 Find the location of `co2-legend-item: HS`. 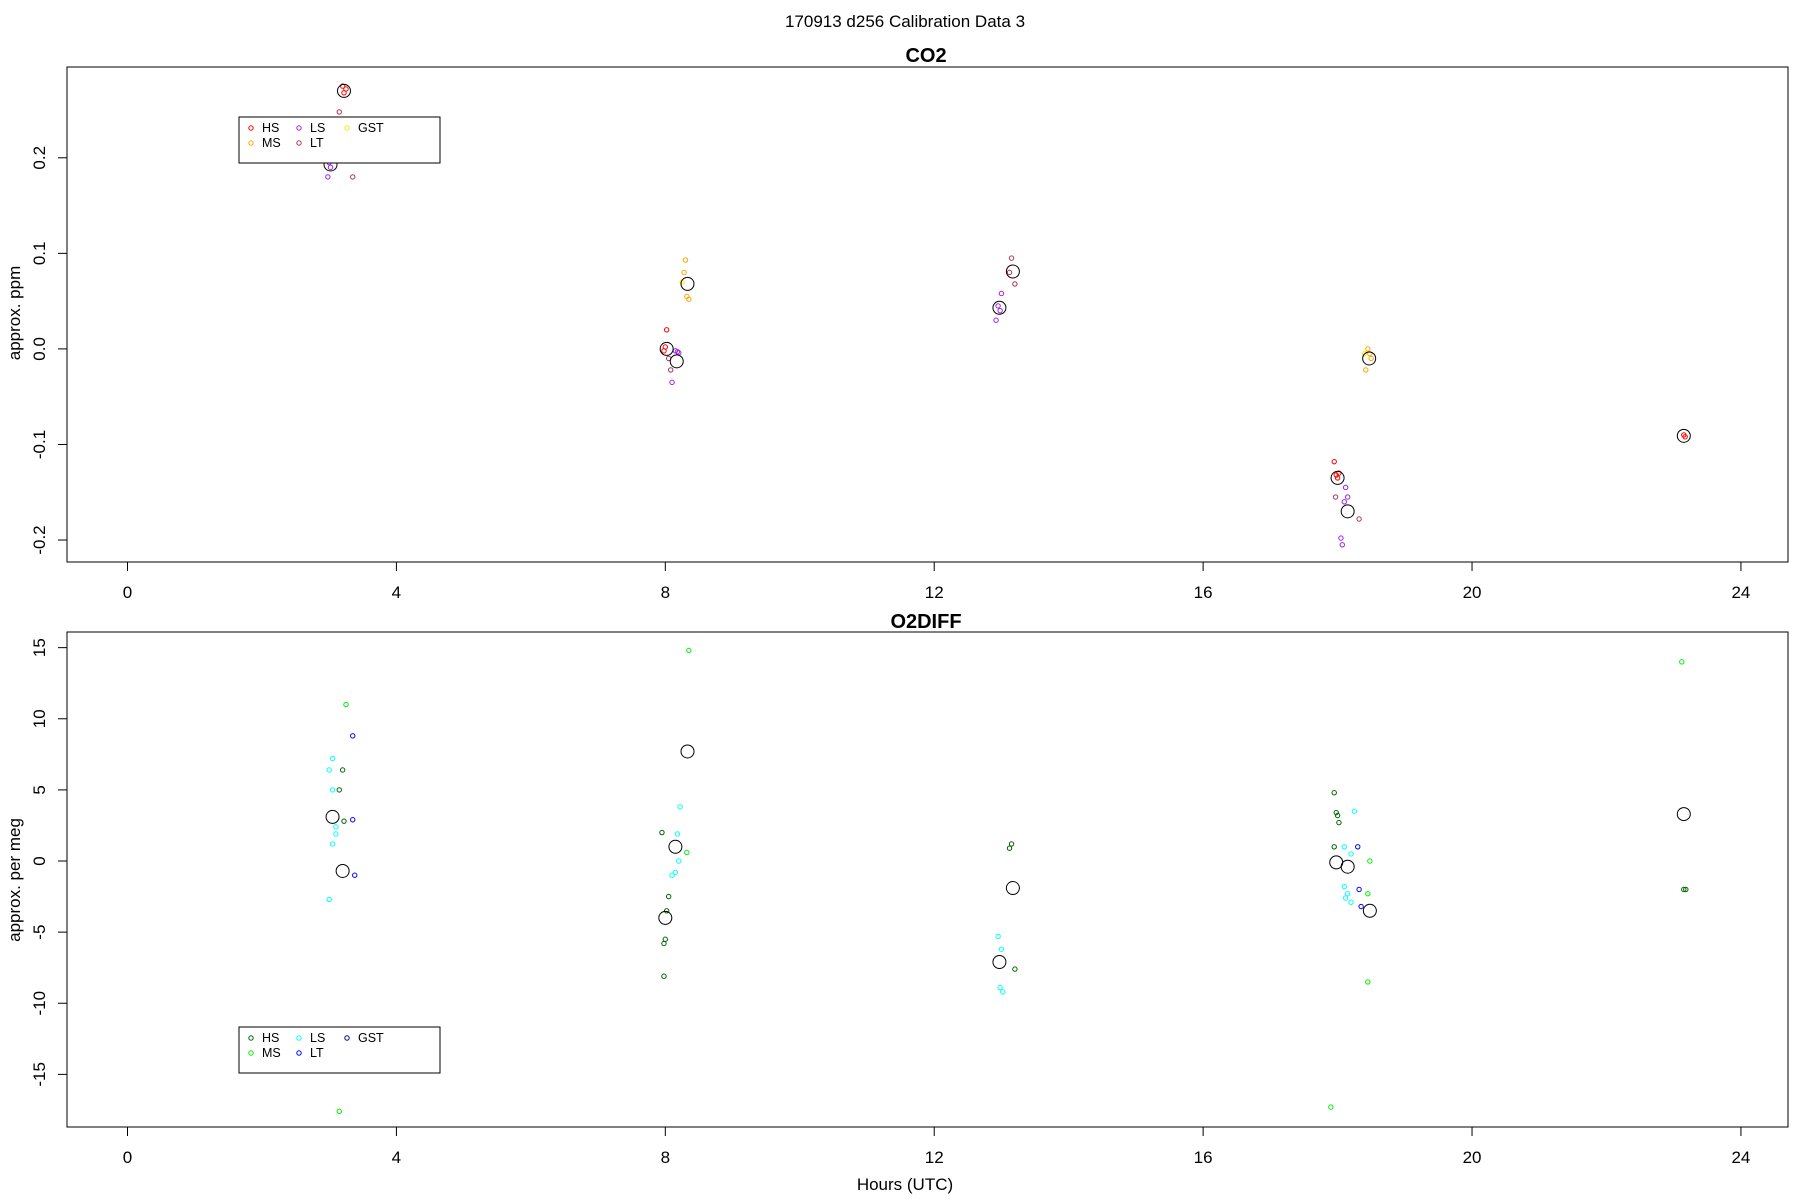

co2-legend-item: HS is located at coordinates (263, 128).